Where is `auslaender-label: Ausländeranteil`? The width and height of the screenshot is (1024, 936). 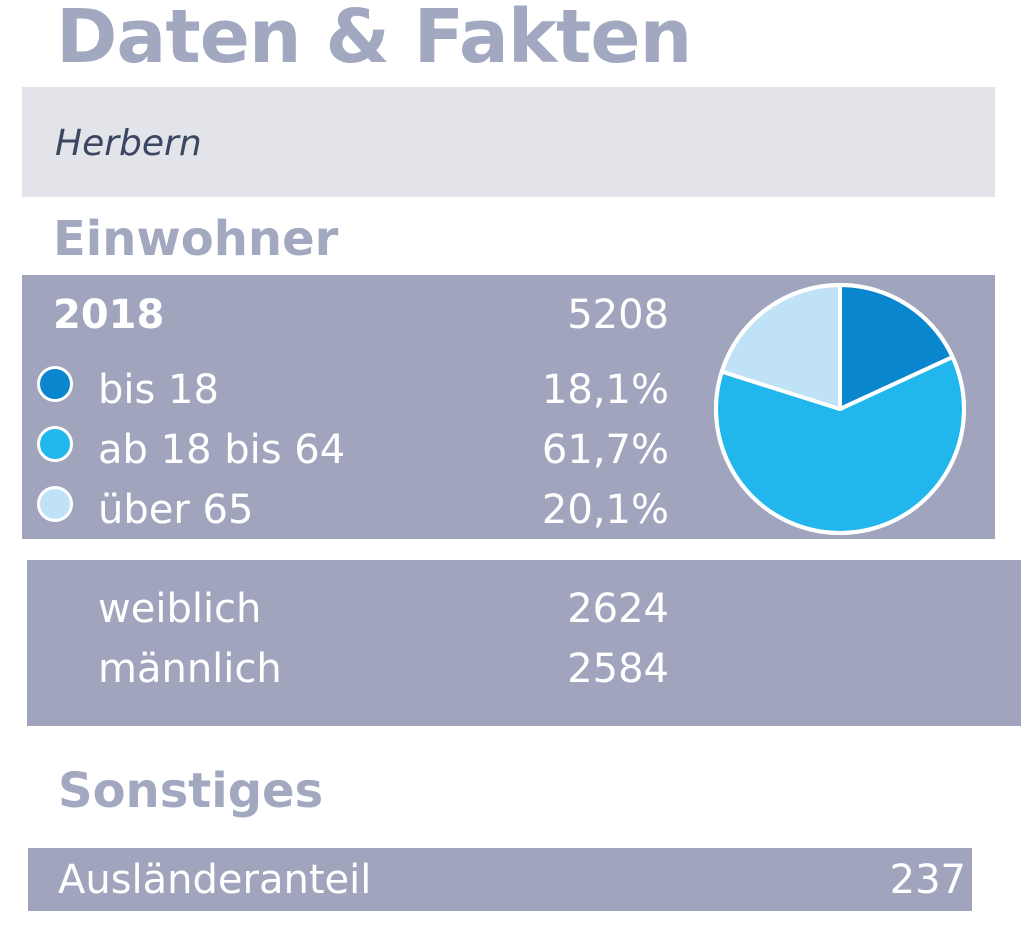
auslaender-label: Ausländeranteil is located at coordinates (215, 880).